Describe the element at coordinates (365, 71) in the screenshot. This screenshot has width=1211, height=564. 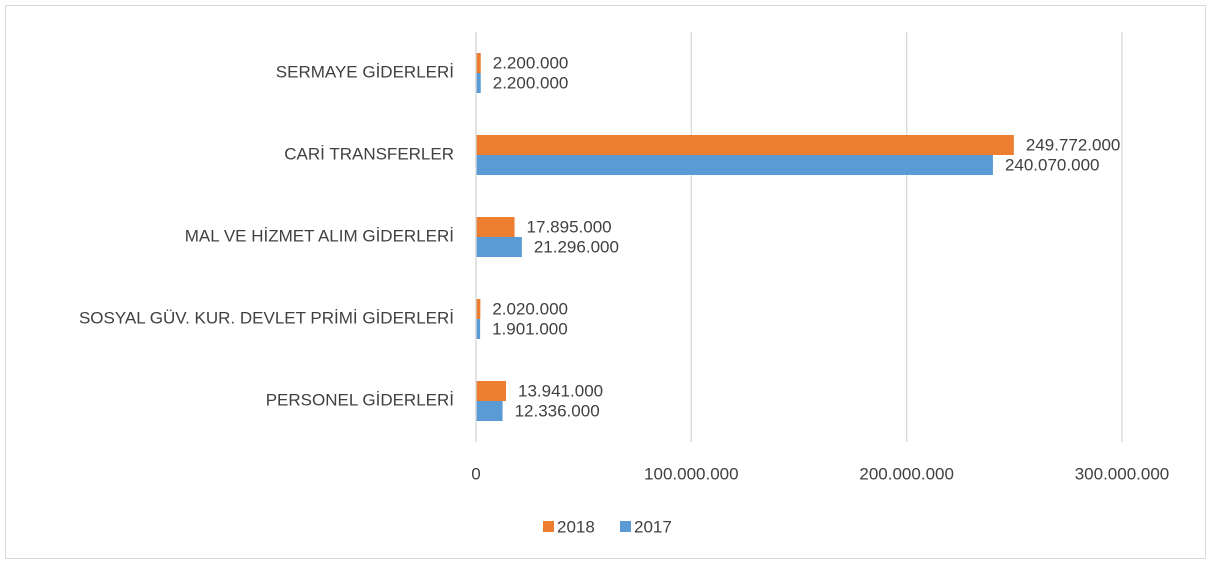
I see `y-tick-label: SERMAYE GİDERLERİ` at that location.